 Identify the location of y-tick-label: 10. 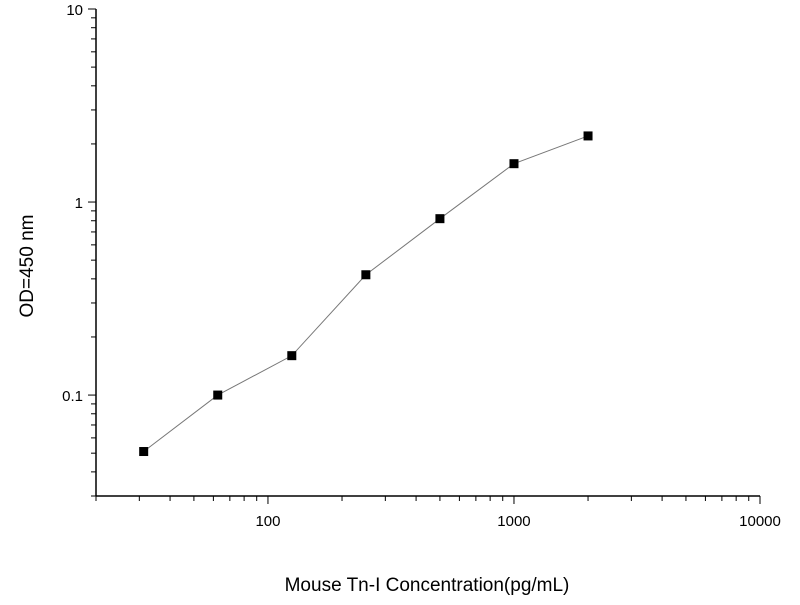
(74, 10).